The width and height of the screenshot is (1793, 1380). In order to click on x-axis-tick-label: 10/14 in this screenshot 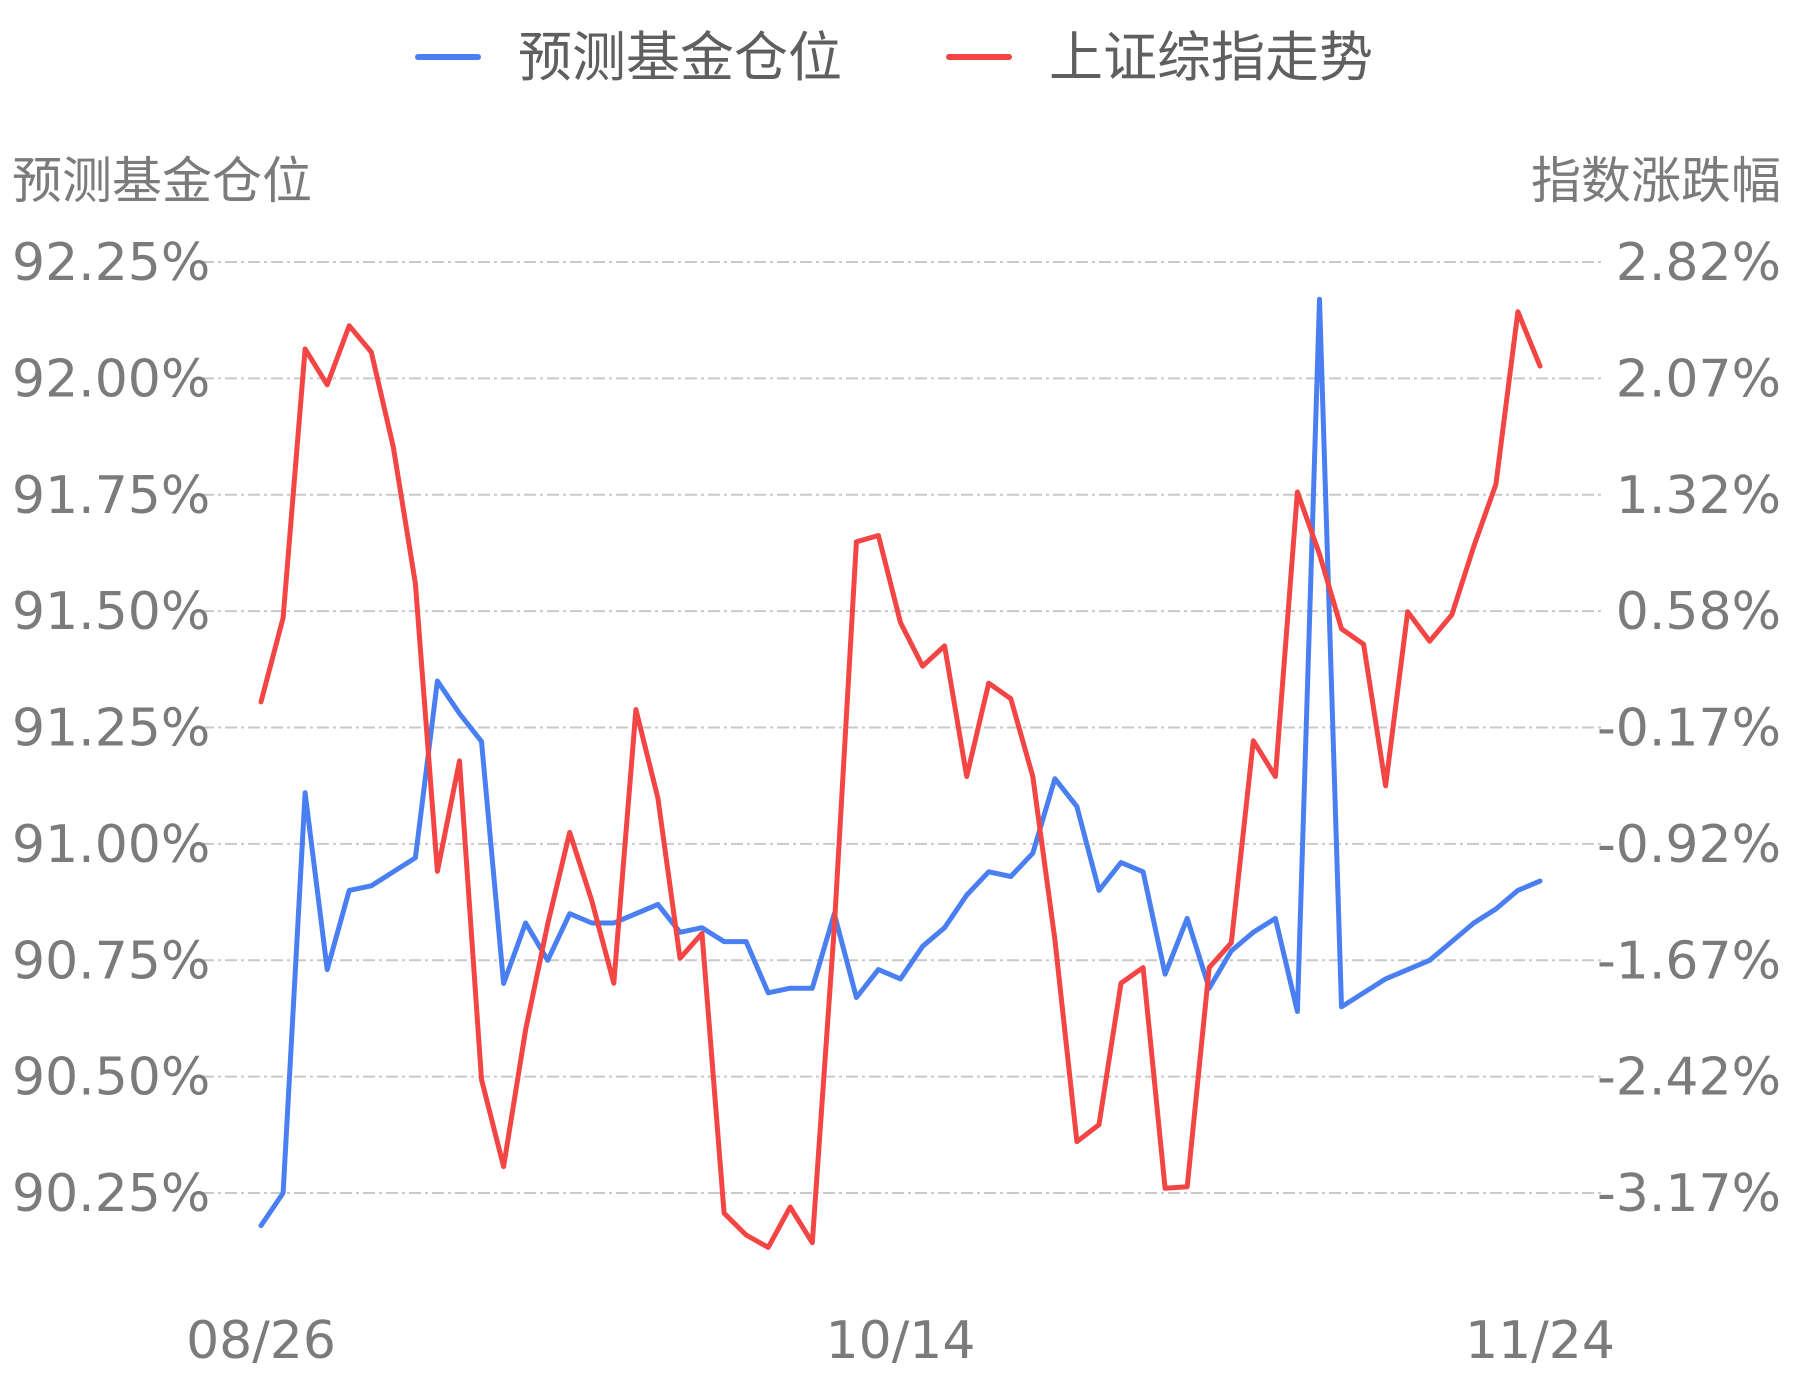, I will do `click(901, 1341)`.